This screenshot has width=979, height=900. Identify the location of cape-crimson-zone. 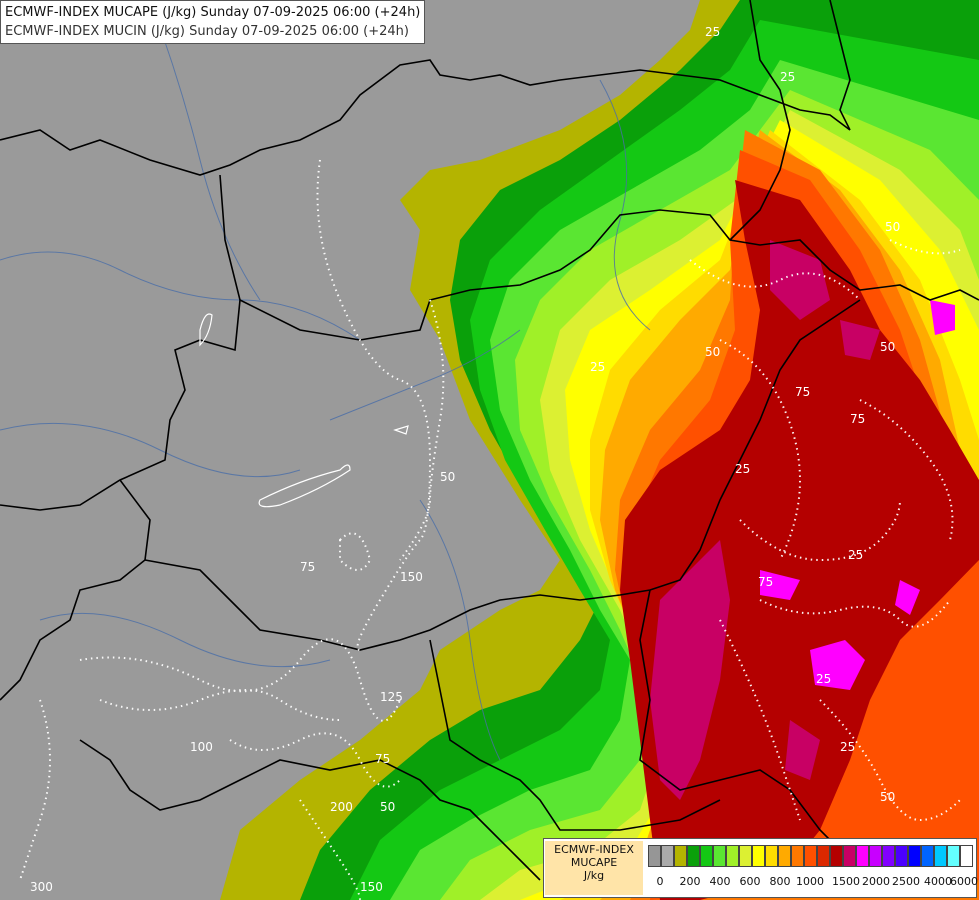
(765, 520).